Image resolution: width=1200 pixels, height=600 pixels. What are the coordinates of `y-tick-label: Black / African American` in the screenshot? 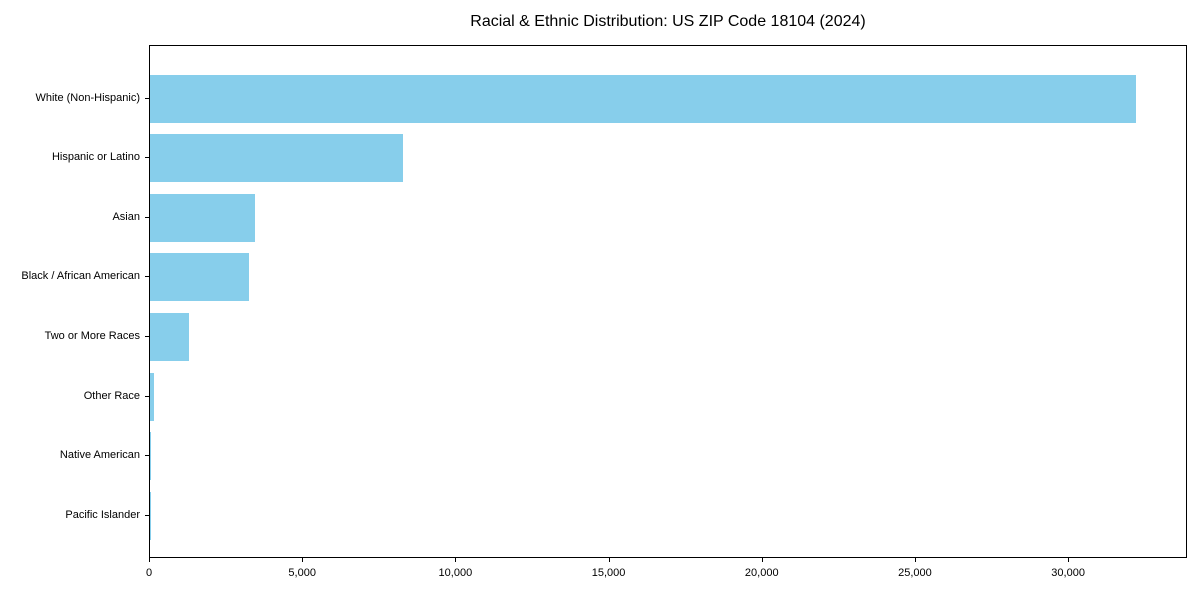 It's located at (80, 276).